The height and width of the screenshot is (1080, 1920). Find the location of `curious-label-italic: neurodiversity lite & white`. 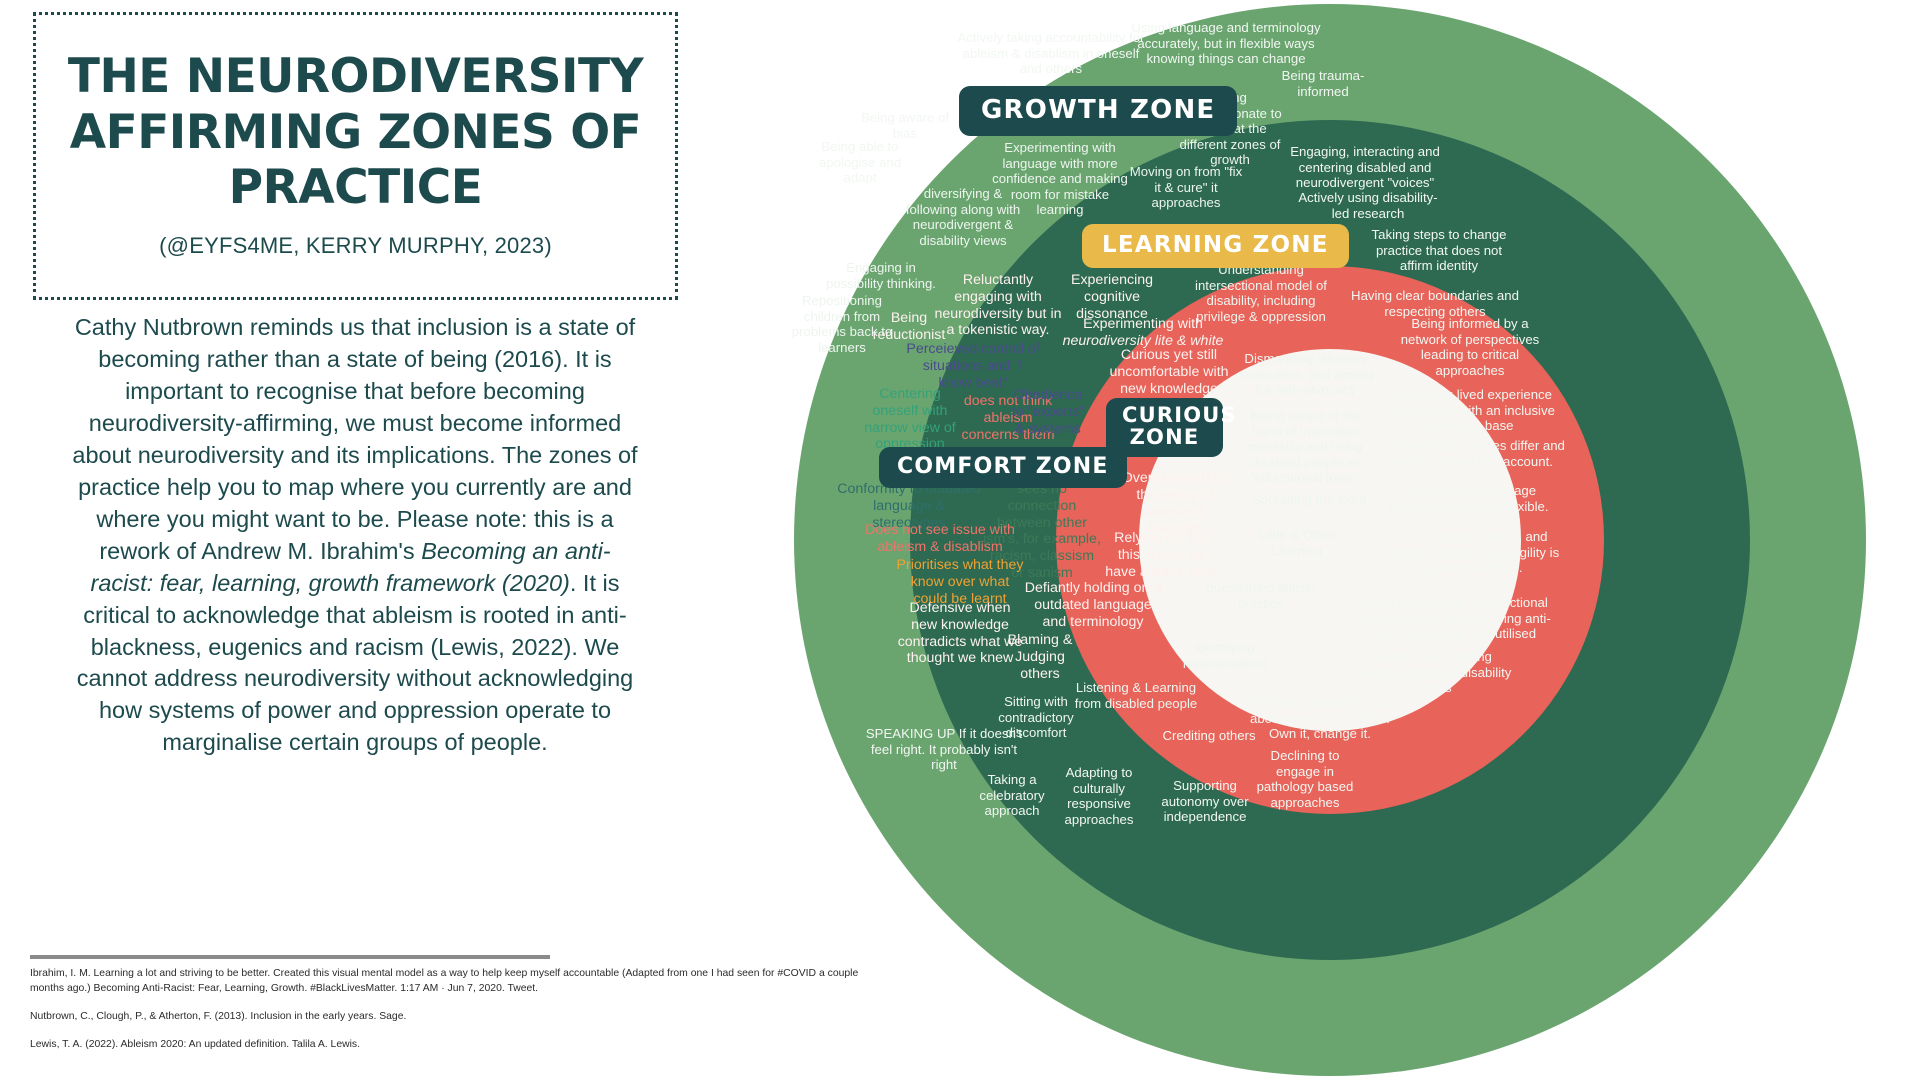

curious-label-italic: neurodiversity lite & white is located at coordinates (1143, 340).